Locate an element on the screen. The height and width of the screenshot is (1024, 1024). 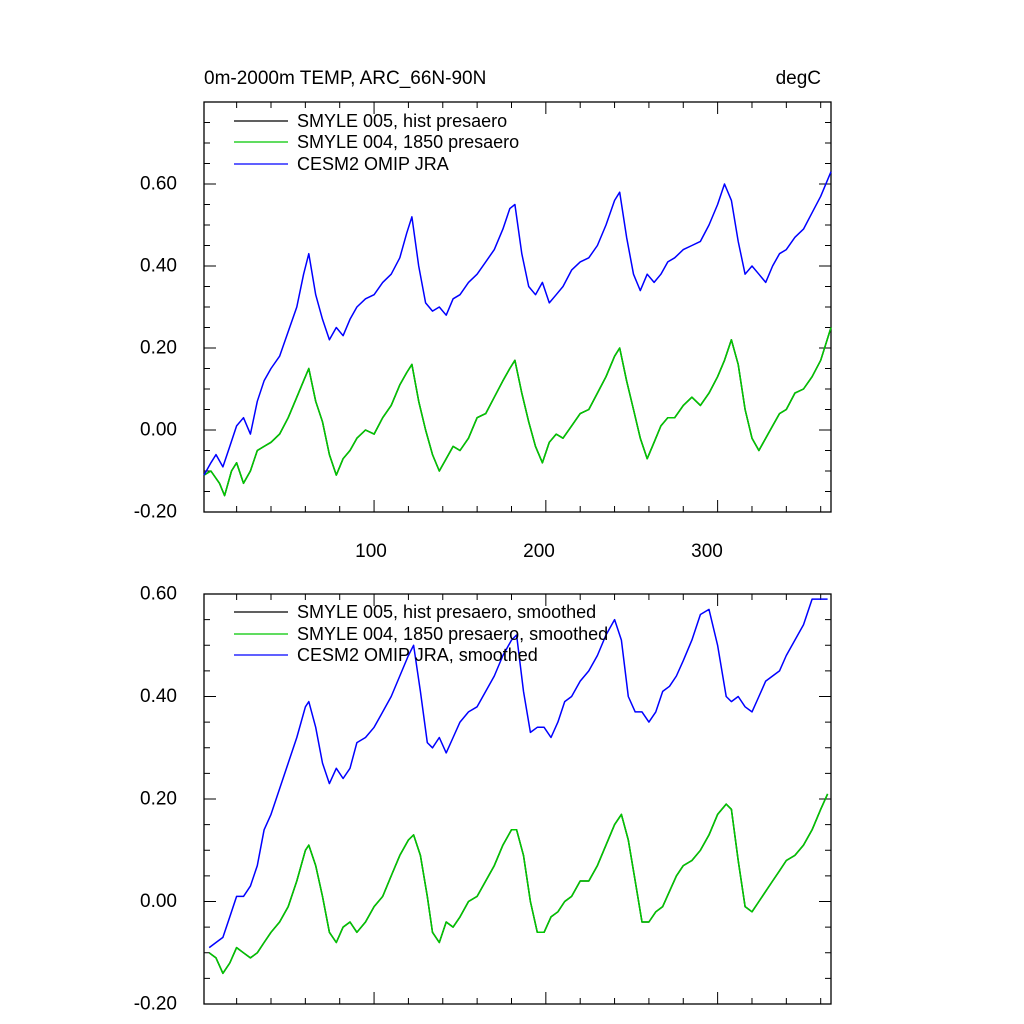
top-series-smyle-005-hist-presaero is located at coordinates (517, 412).